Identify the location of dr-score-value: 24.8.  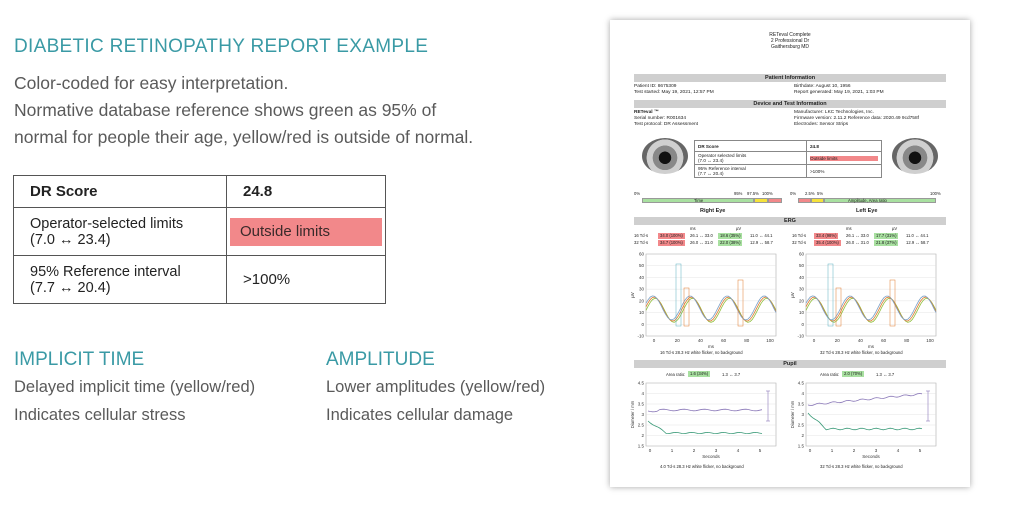
(306, 191).